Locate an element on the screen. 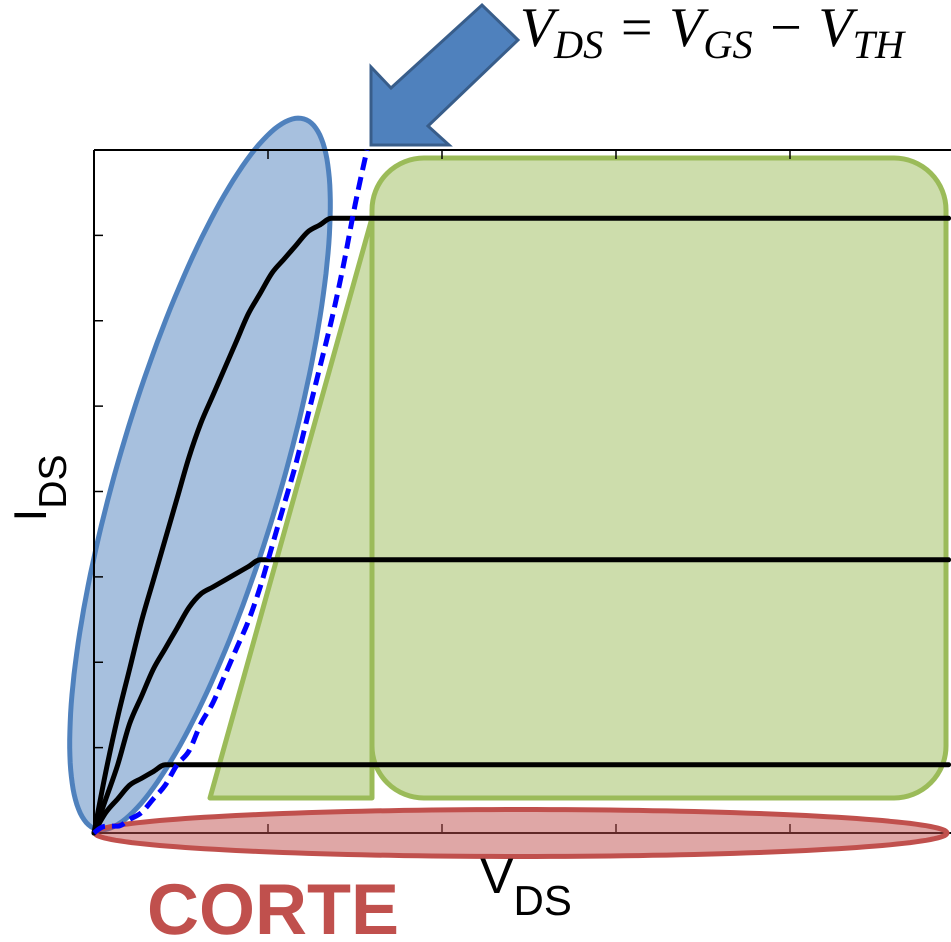 The image size is (951, 942). text: CORTE is located at coordinates (273, 906).